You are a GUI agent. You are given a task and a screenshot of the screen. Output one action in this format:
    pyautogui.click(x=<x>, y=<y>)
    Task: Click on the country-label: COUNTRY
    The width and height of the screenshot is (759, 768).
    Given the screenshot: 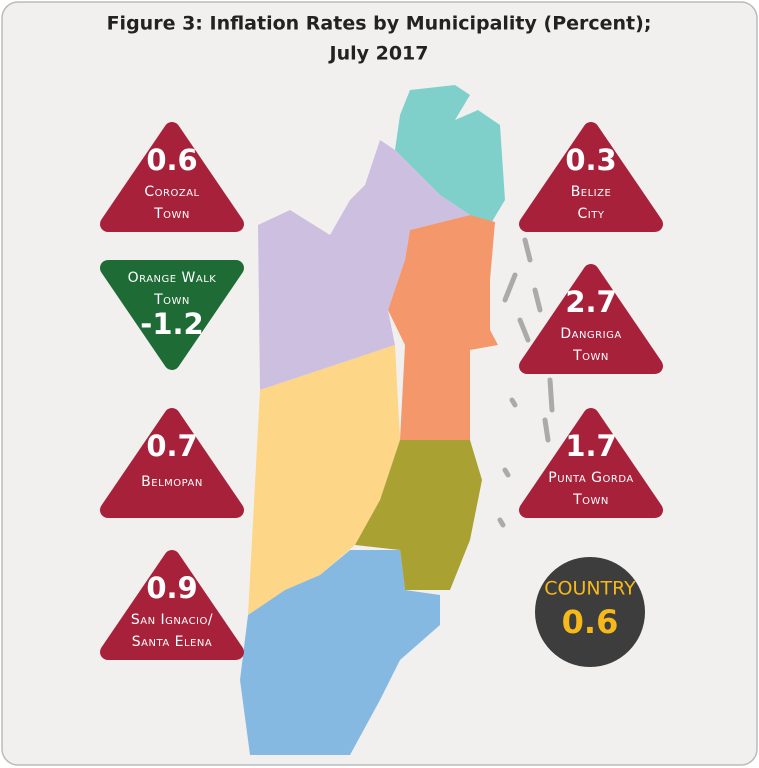 What is the action you would take?
    pyautogui.click(x=590, y=589)
    